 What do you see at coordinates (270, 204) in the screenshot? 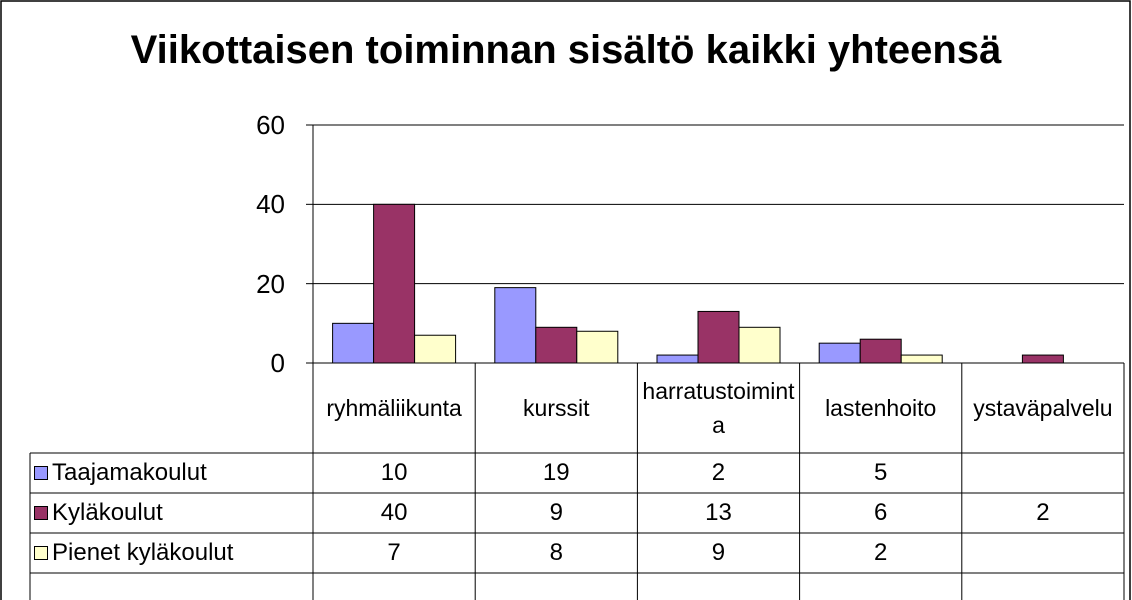
I see `y-tick-label: 40` at bounding box center [270, 204].